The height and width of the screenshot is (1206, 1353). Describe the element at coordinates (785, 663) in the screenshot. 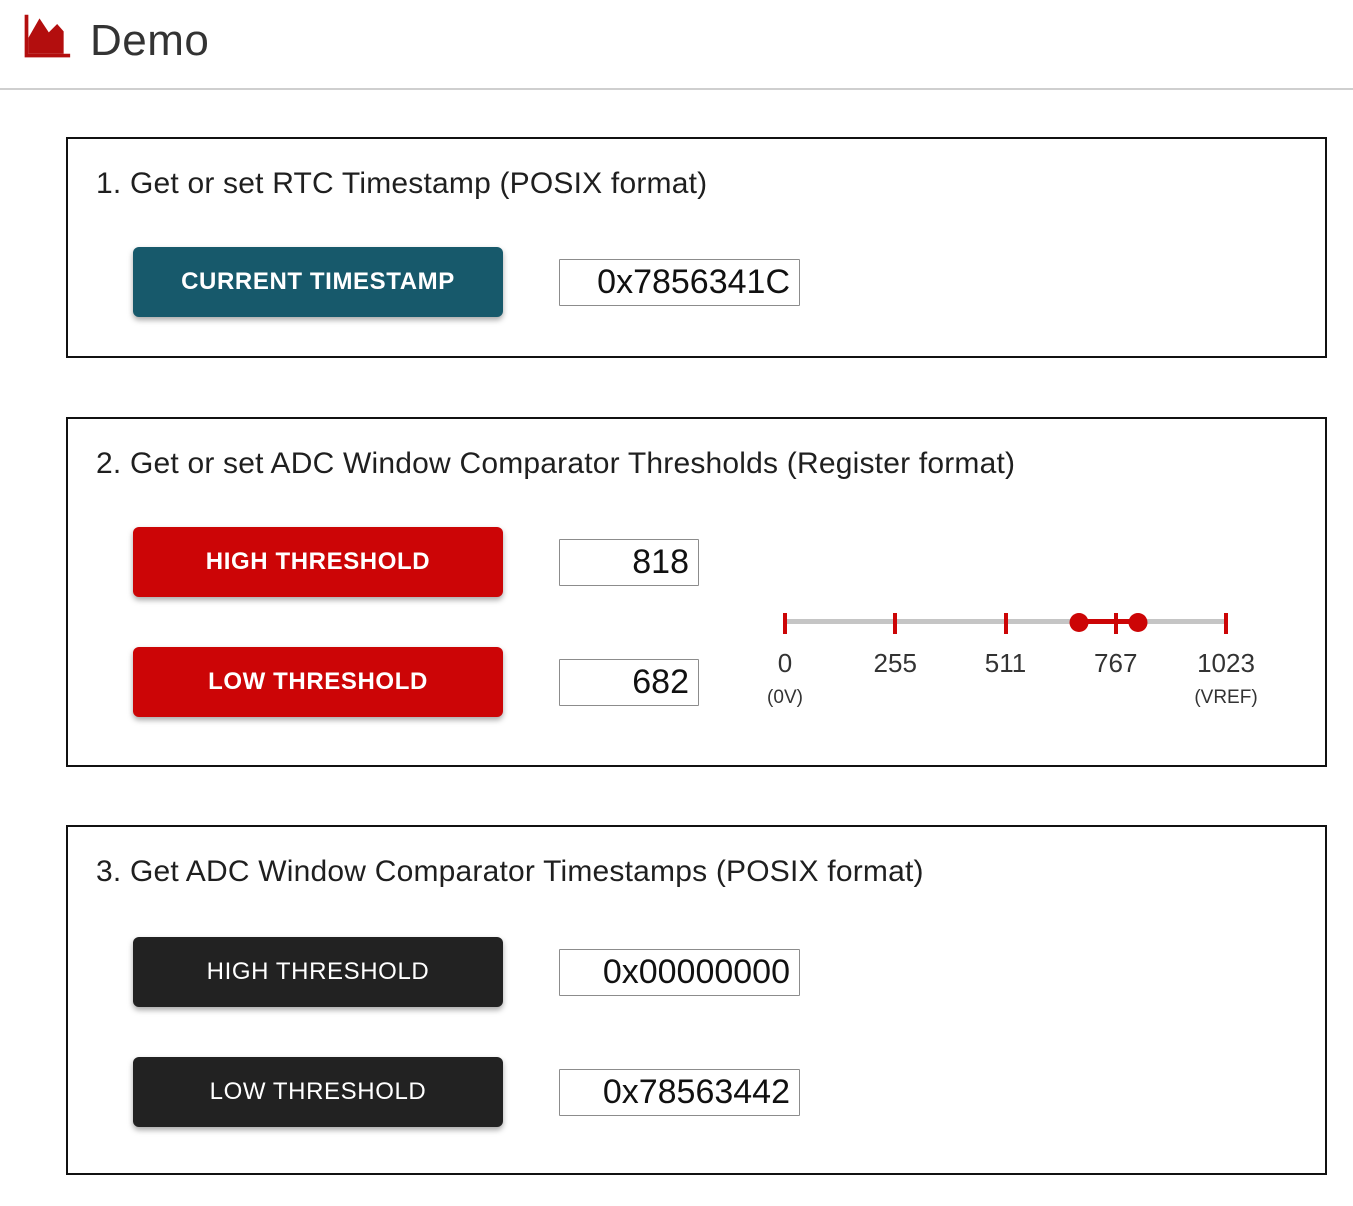

I see `slider-tick-label: 0` at that location.